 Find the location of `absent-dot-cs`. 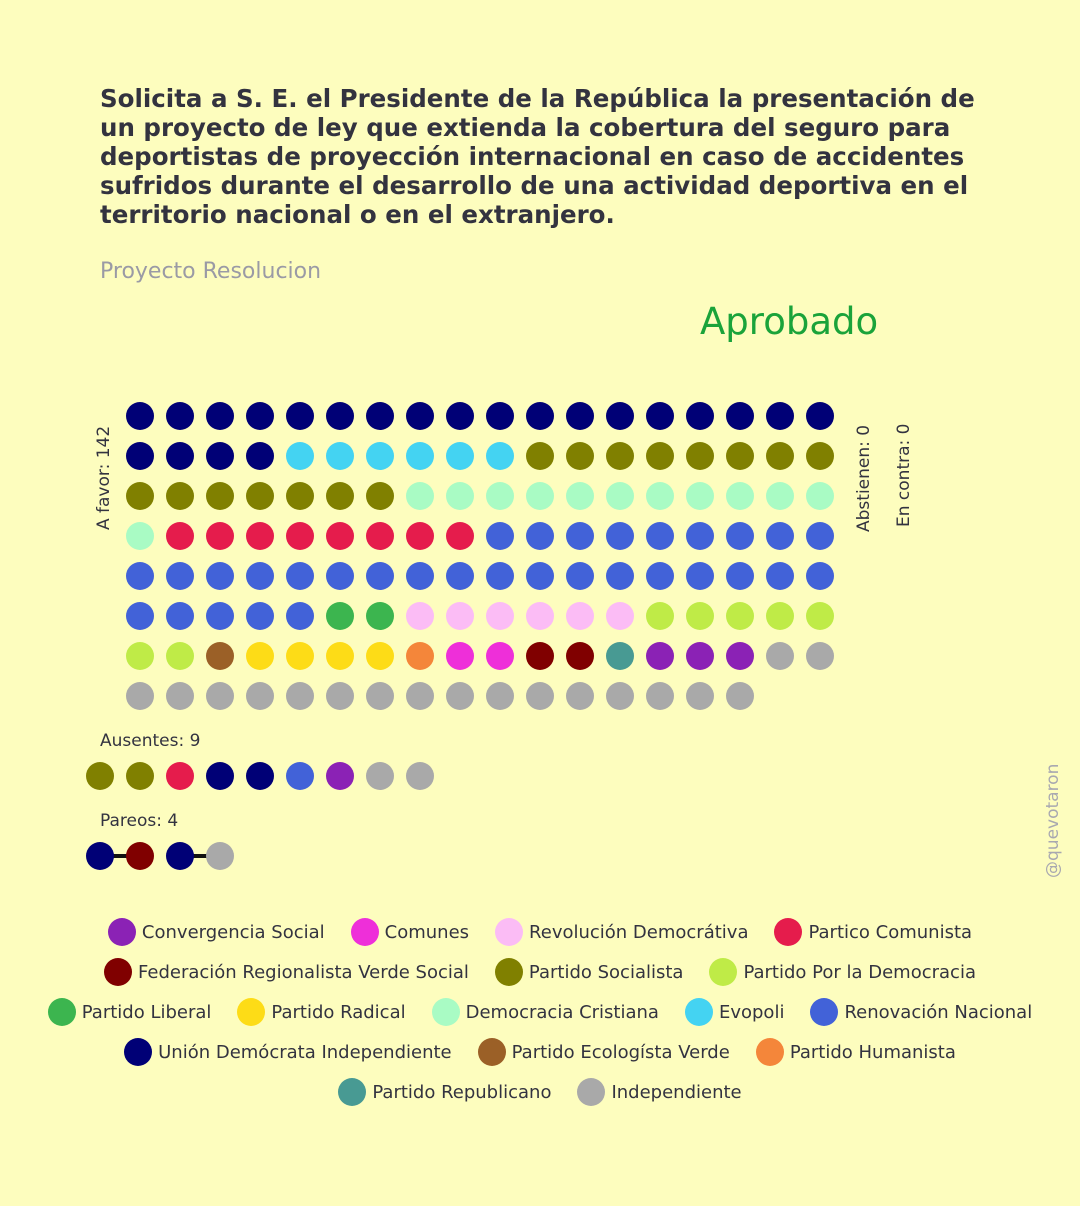

absent-dot-cs is located at coordinates (340, 776).